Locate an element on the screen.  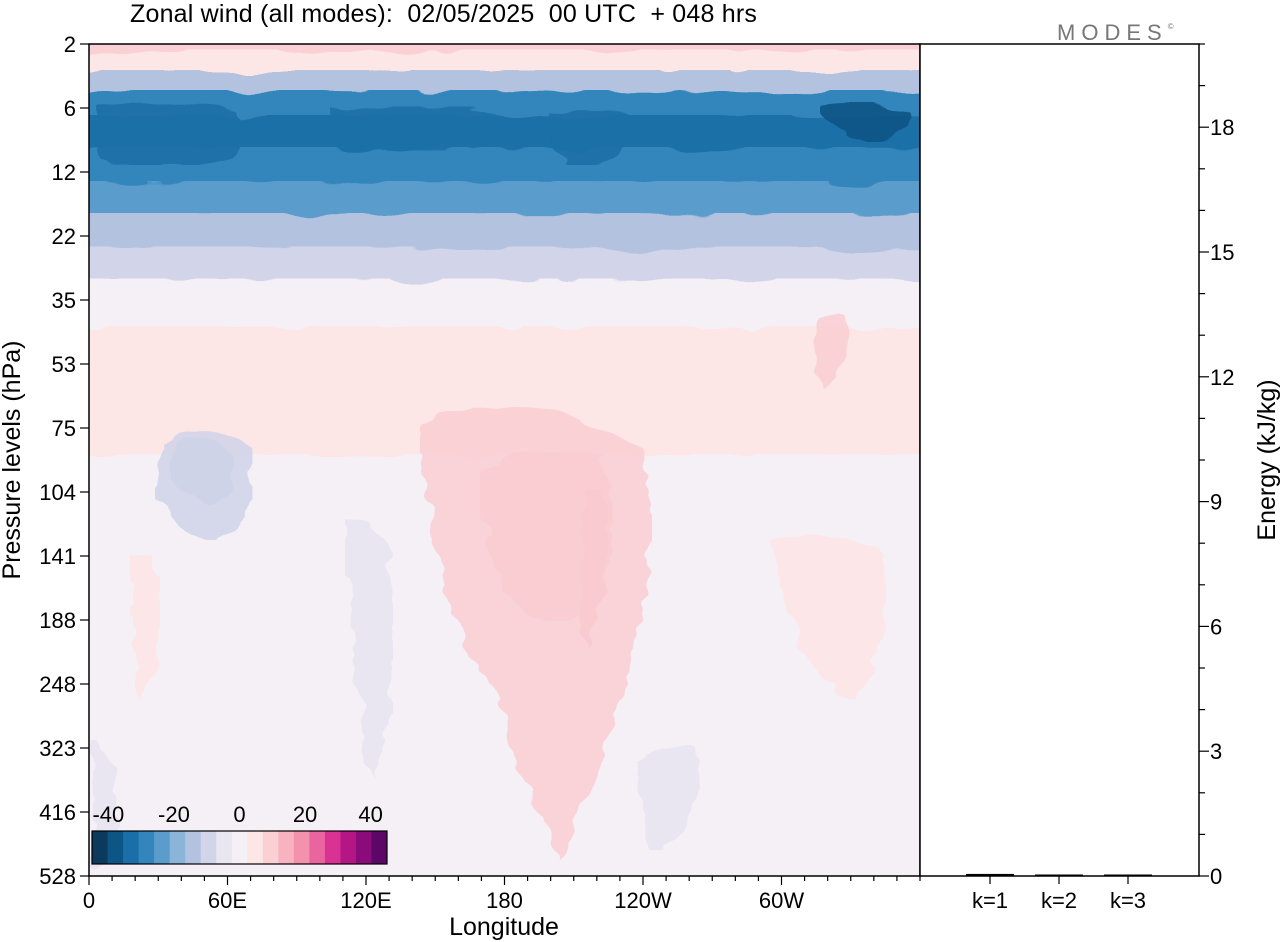
y-axis-label: Pressure levels (hPa) is located at coordinates (13, 460).